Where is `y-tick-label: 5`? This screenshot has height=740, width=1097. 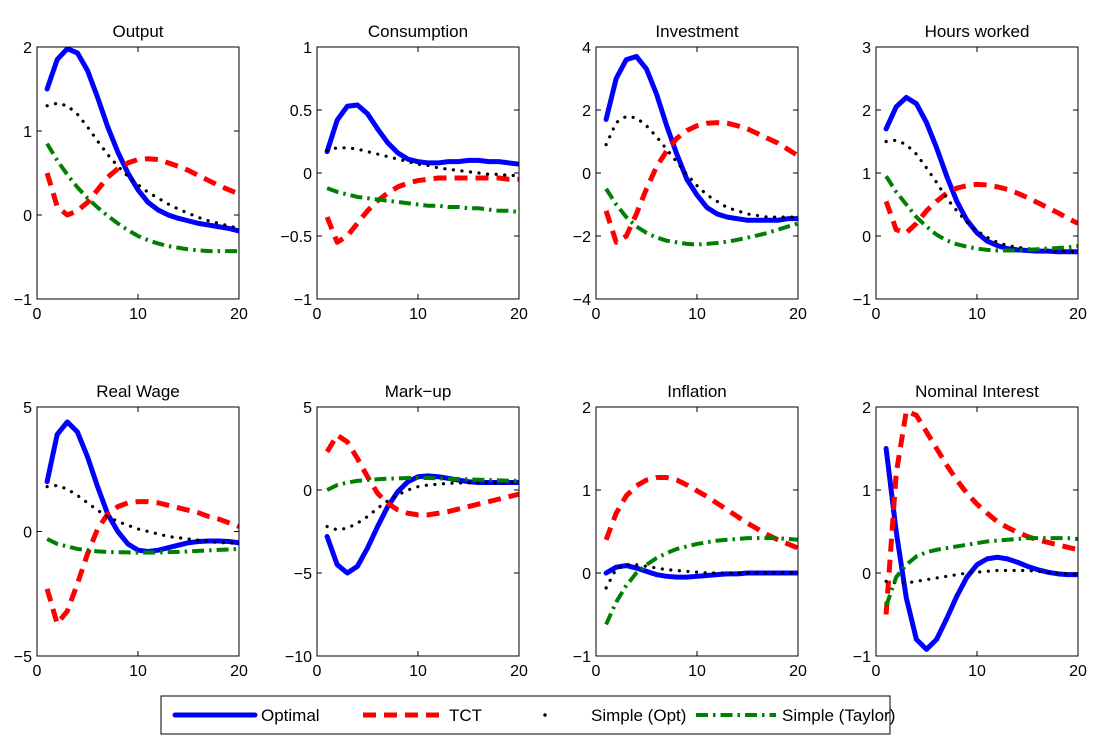
y-tick-label: 5 is located at coordinates (307, 408).